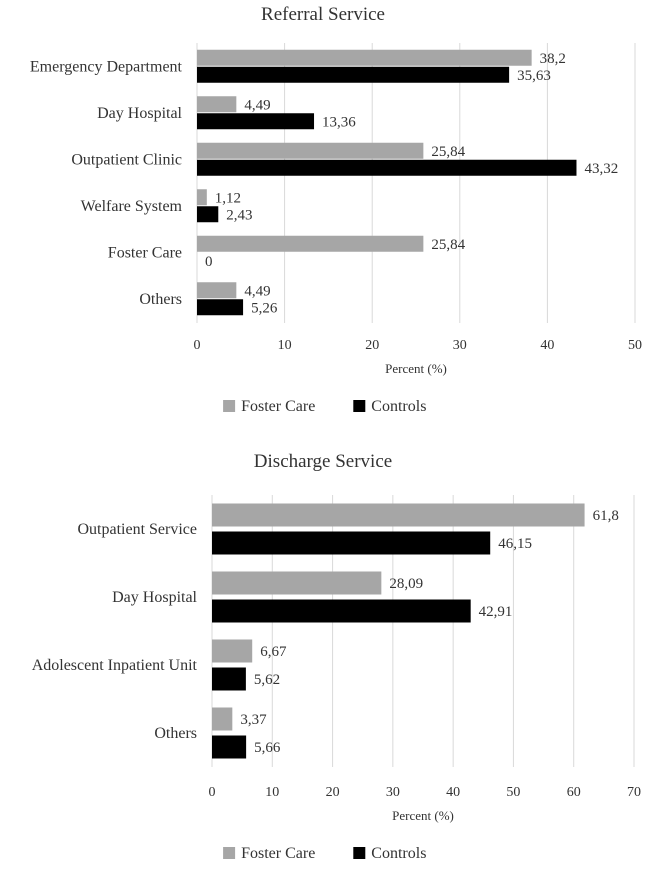  I want to click on chart-title: Discharge Service, so click(323, 461).